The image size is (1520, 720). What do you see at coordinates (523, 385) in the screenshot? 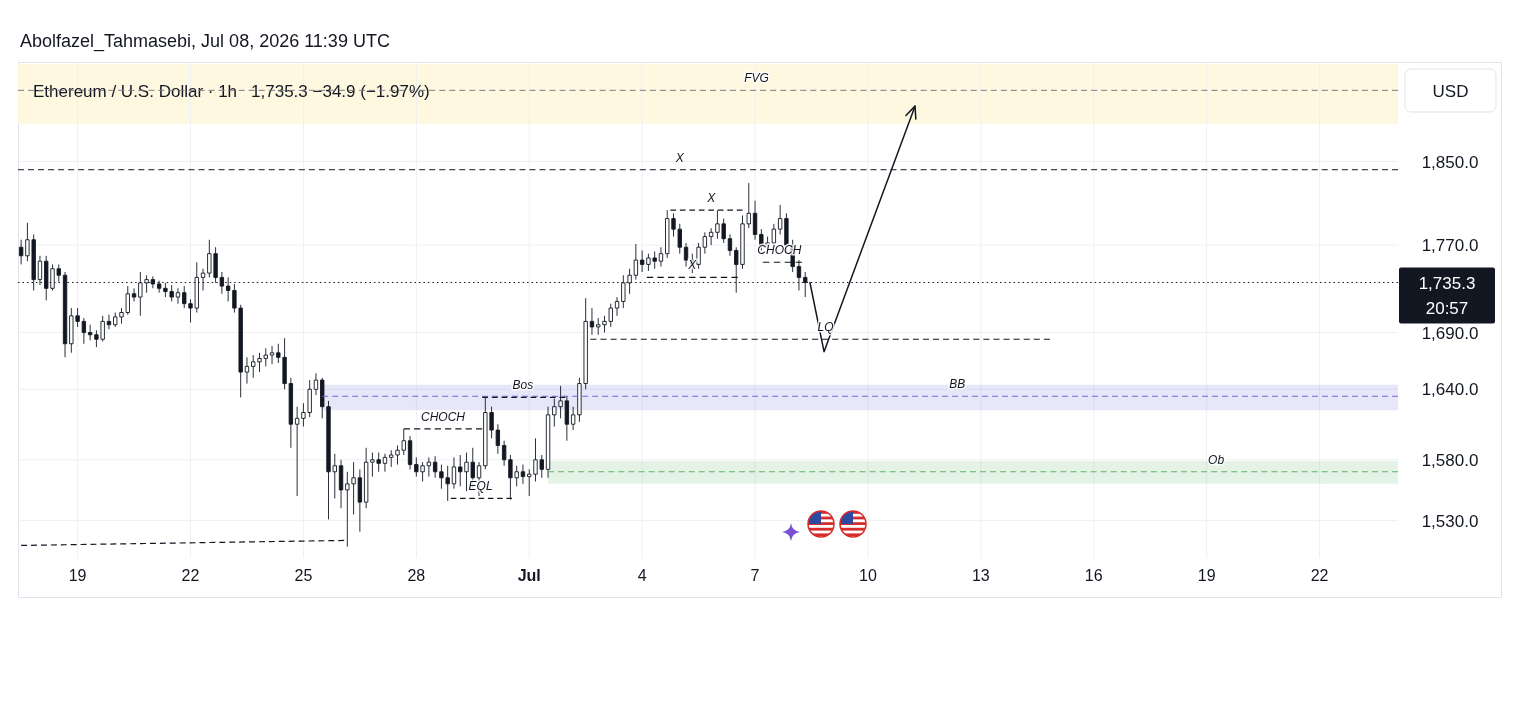
I see `annotation: Bos` at bounding box center [523, 385].